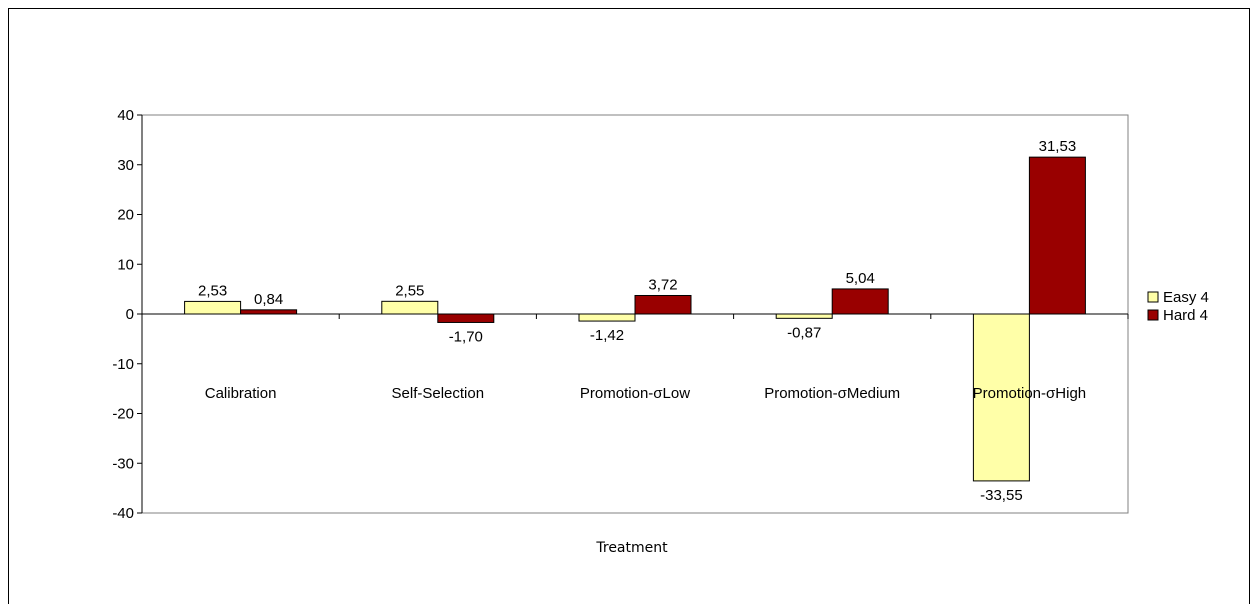 This screenshot has height=604, width=1258. What do you see at coordinates (832, 393) in the screenshot?
I see `category-label: Promotion-σMedium` at bounding box center [832, 393].